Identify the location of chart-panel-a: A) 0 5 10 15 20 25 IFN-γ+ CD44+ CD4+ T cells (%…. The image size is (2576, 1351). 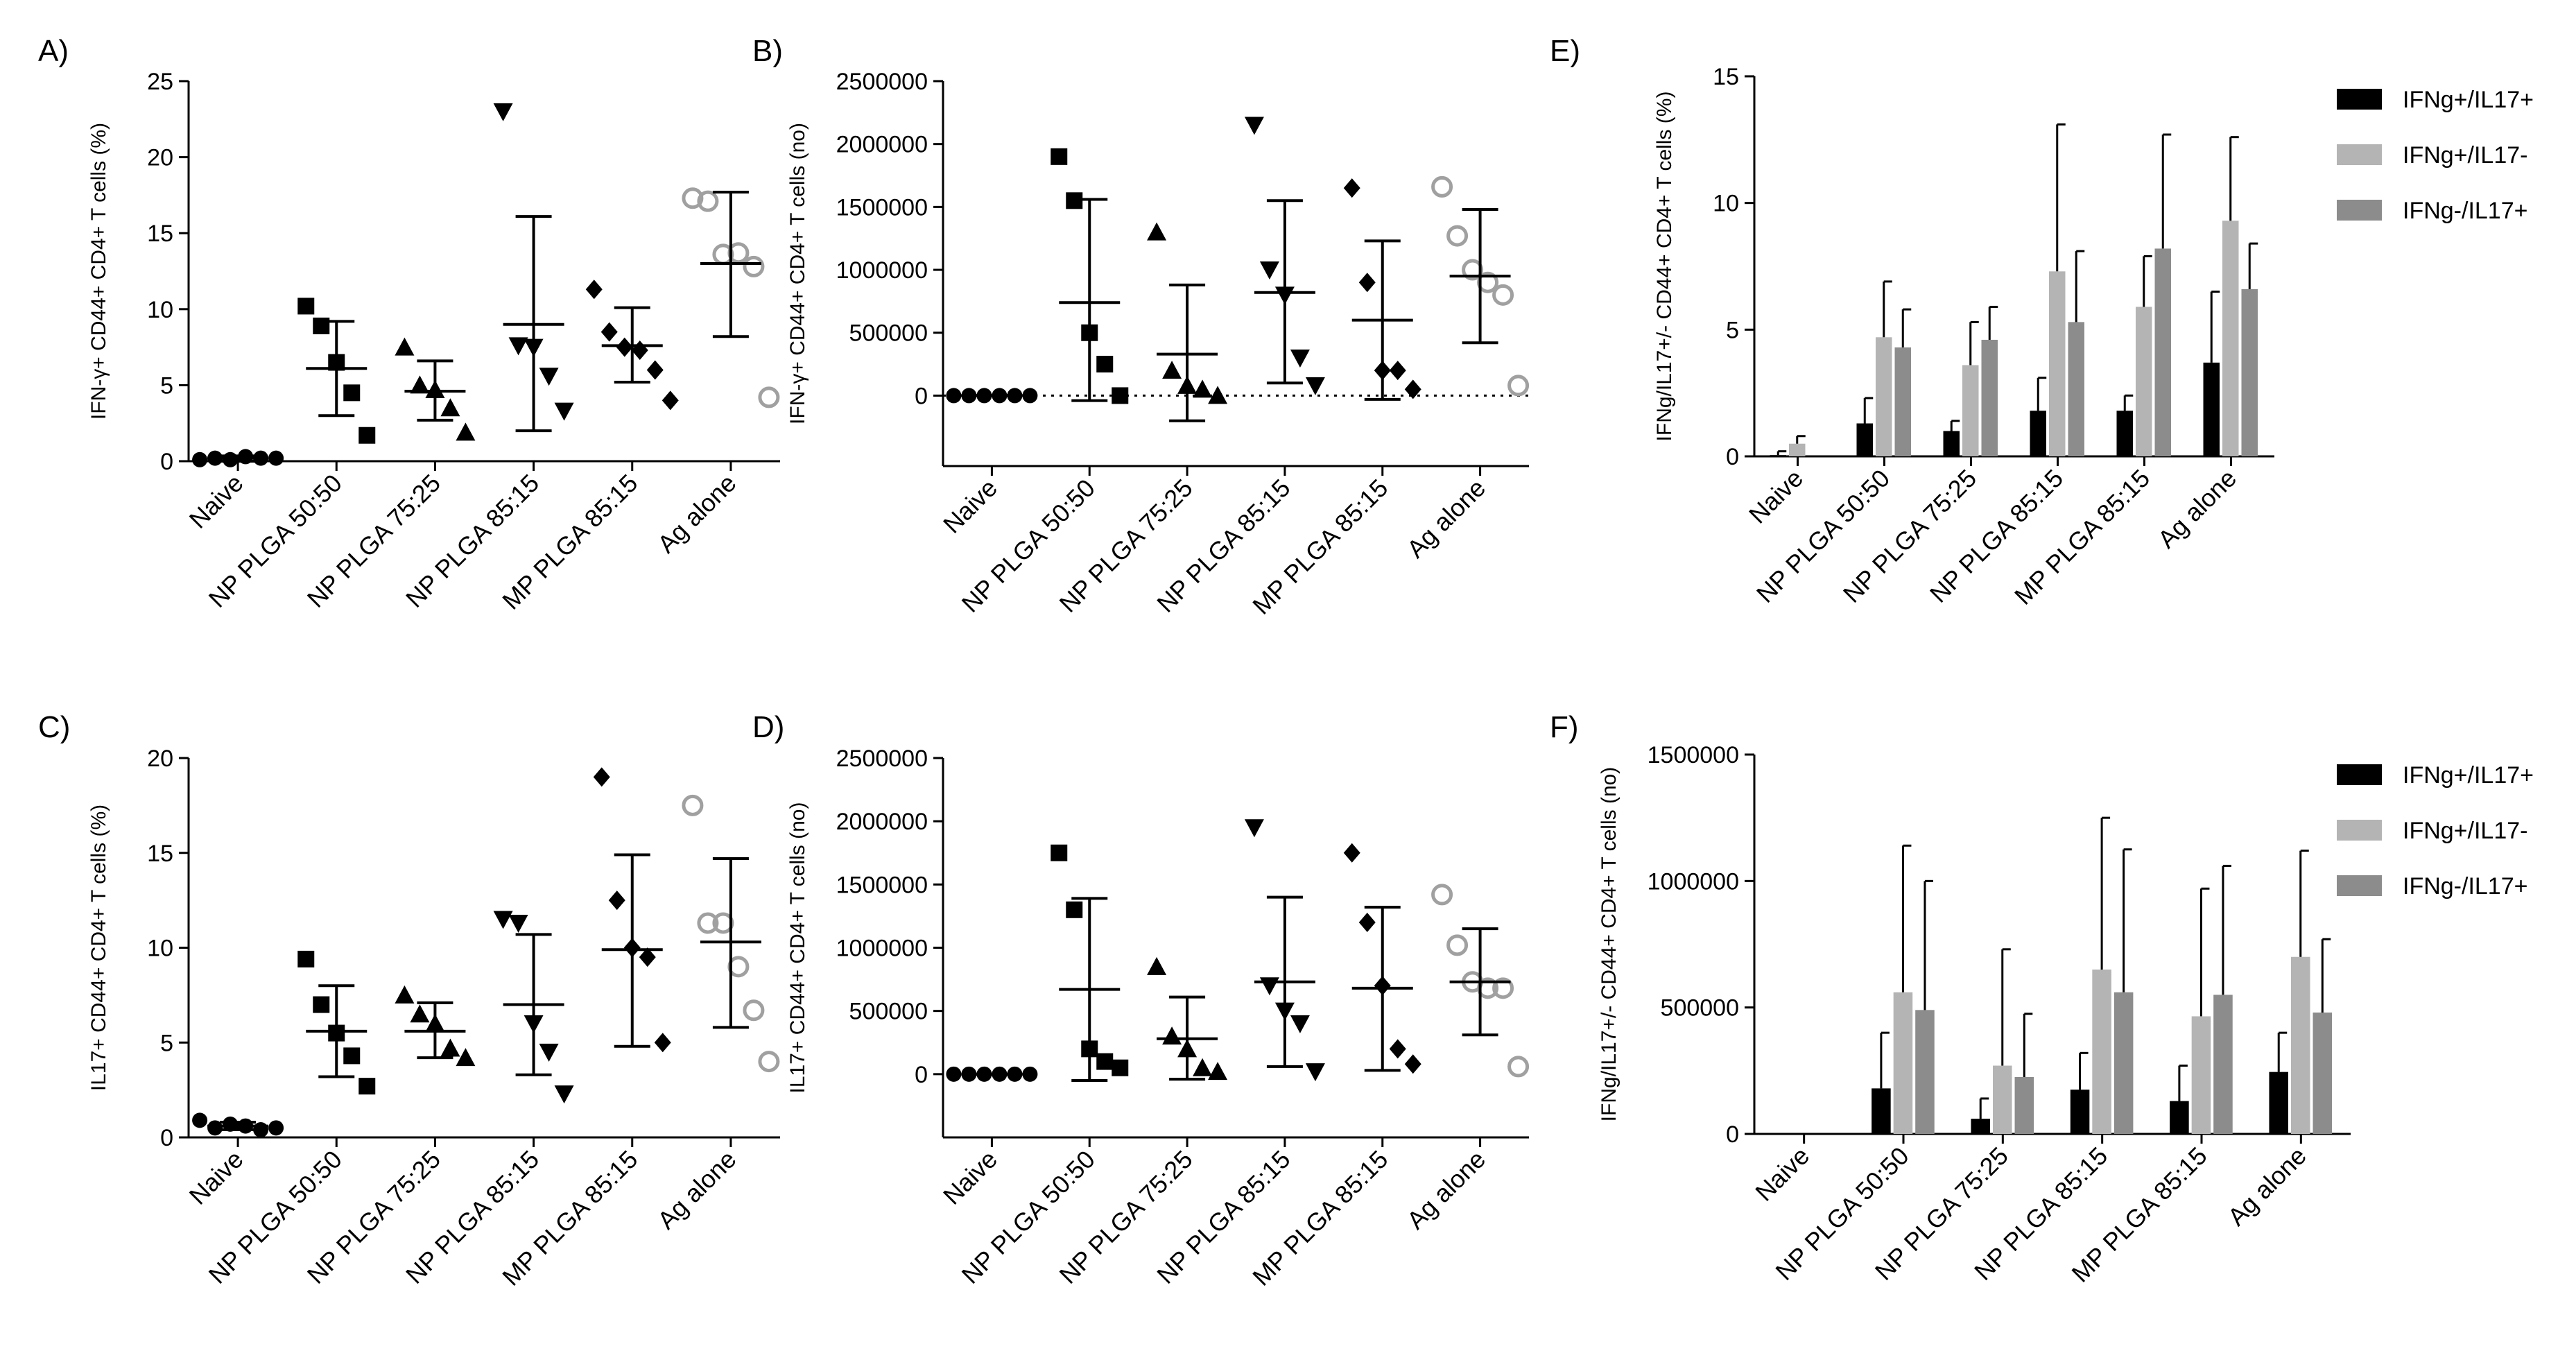
(409, 324).